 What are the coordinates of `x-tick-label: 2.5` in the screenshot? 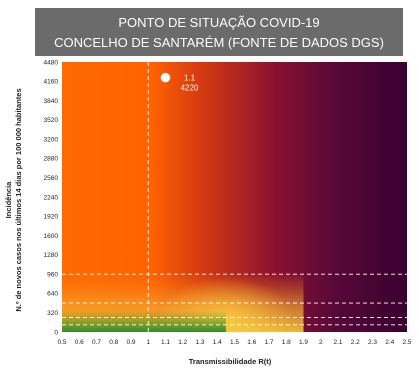 It's located at (406, 342).